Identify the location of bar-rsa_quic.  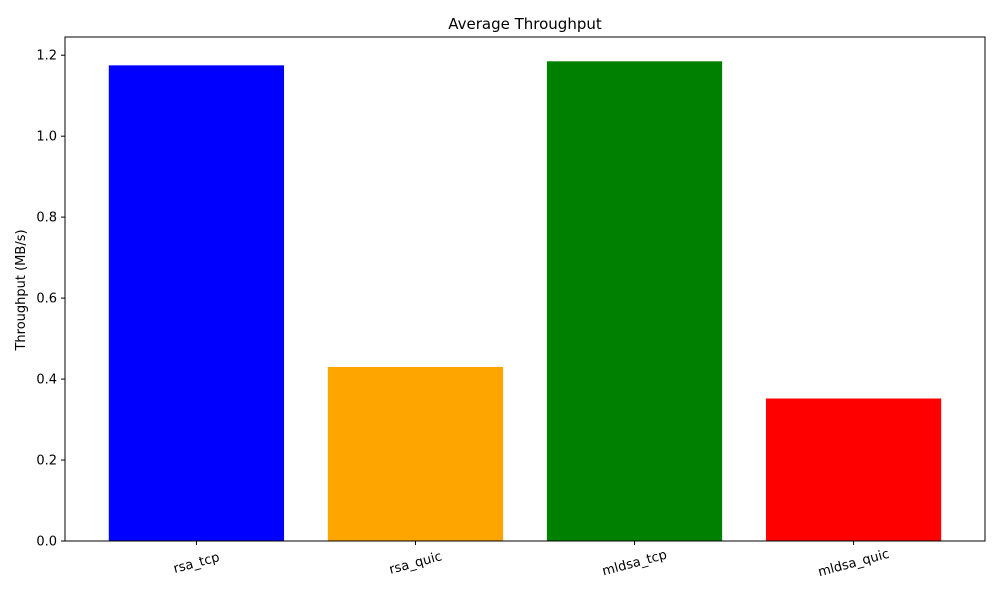
(415, 453).